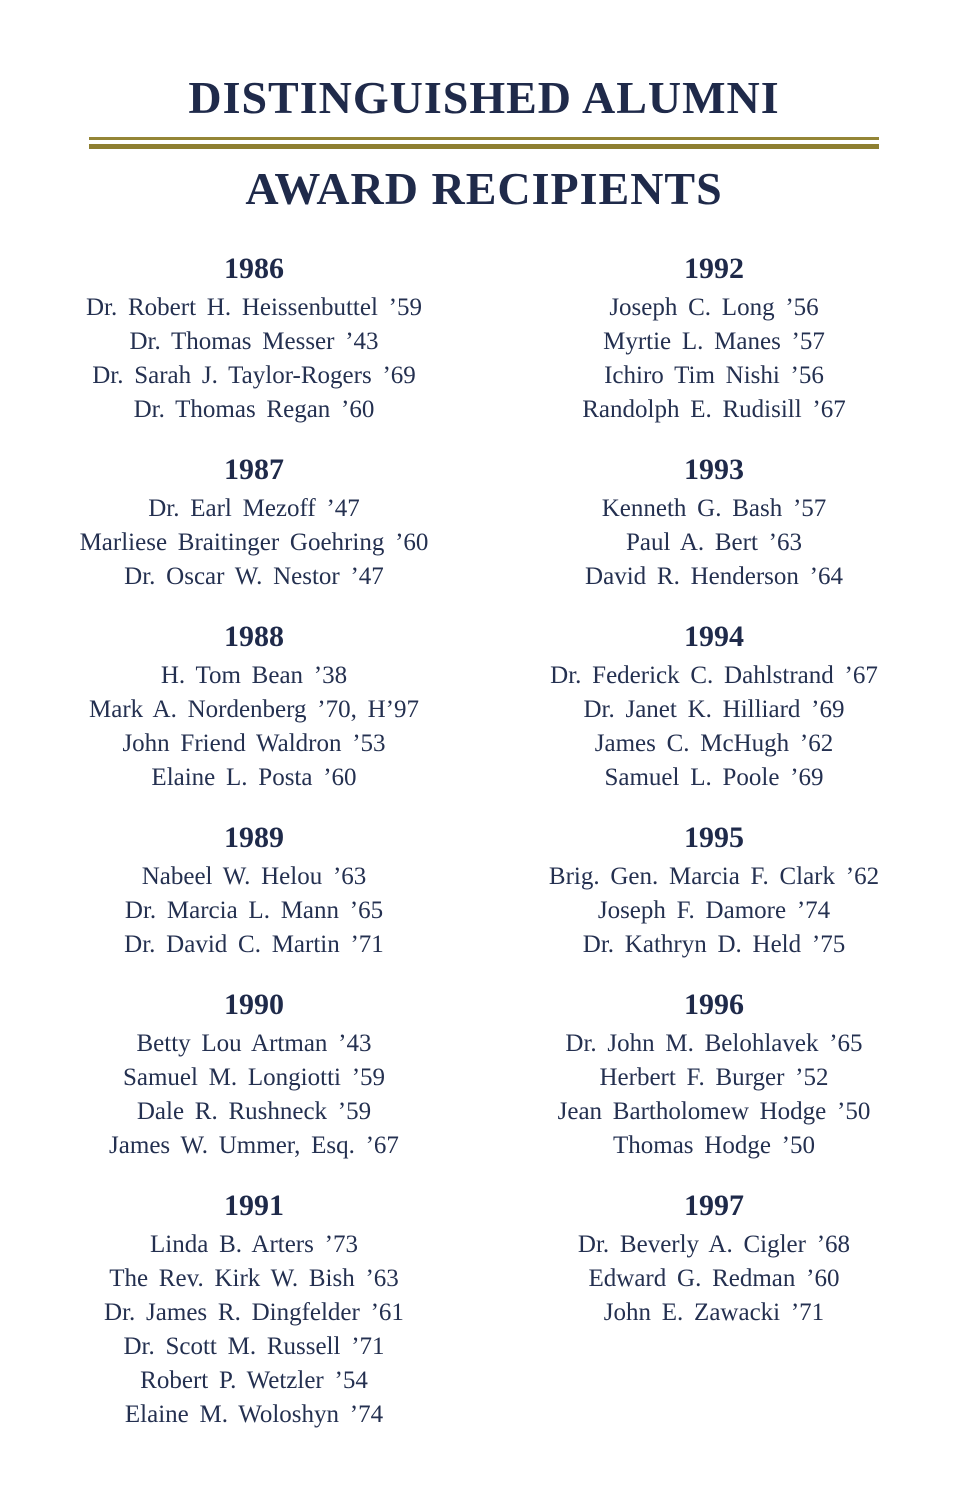  Describe the element at coordinates (254, 341) in the screenshot. I see `recipient-name: Dr. Thomas Messer ’43` at that location.